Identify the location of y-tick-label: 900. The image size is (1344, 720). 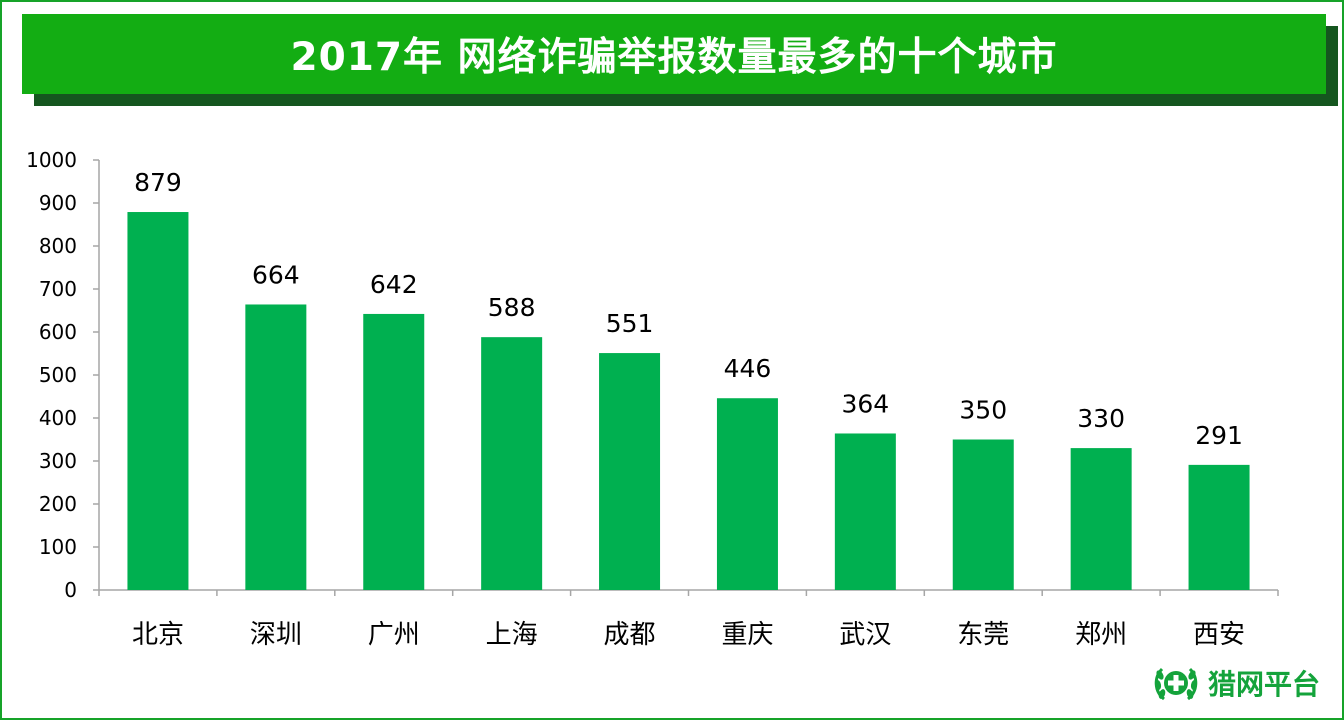
(58, 203).